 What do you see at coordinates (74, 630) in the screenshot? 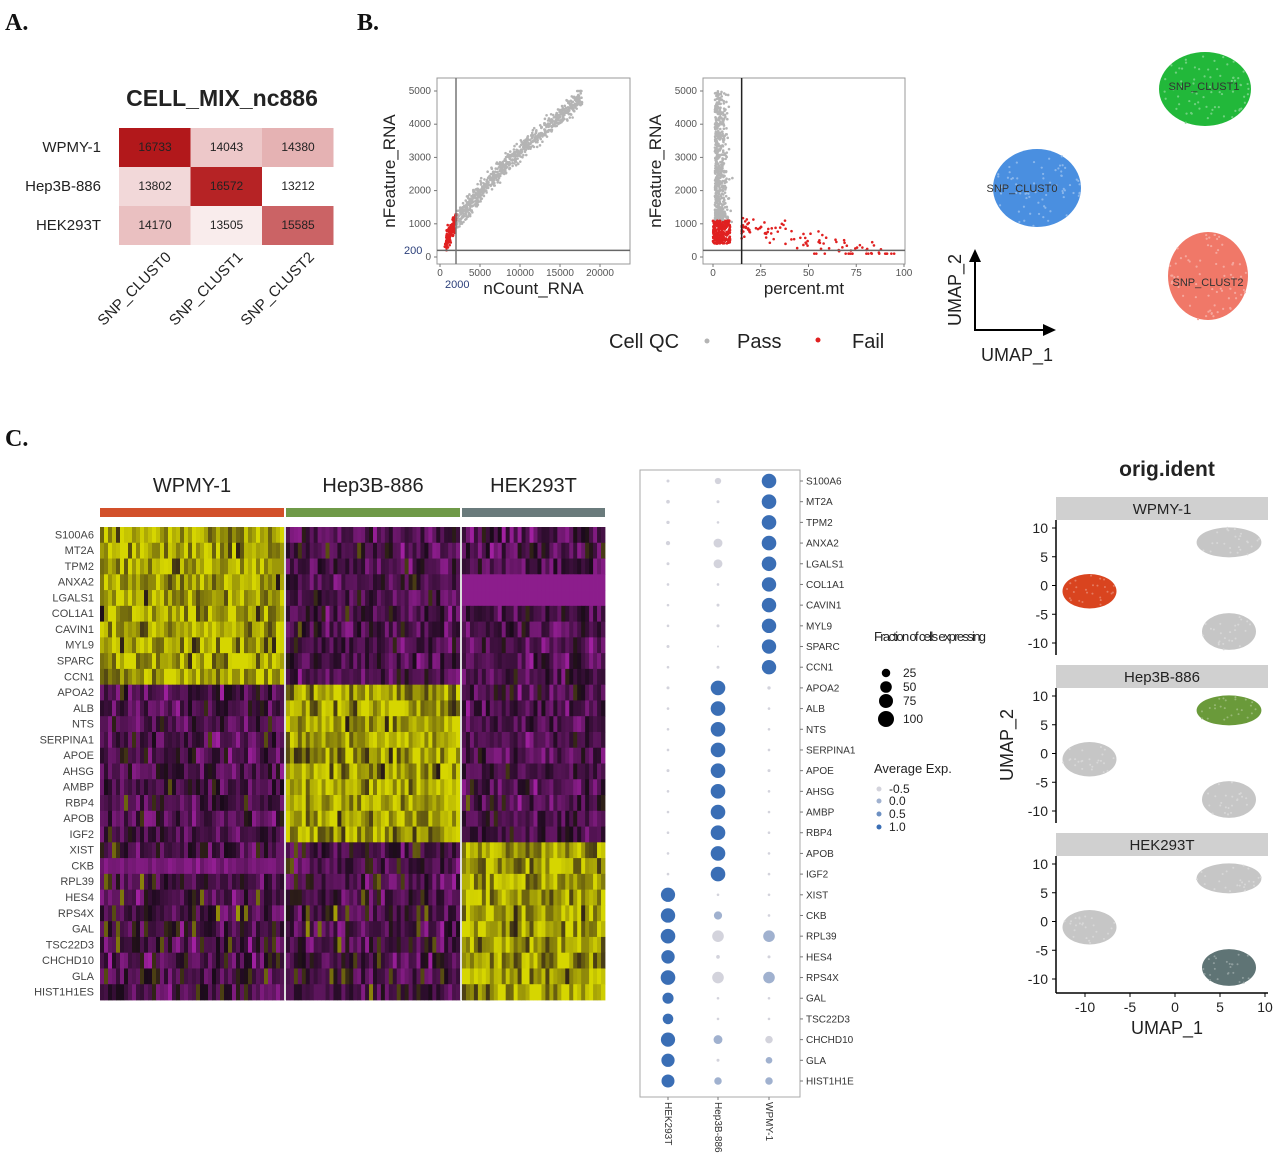
I see `gene-label: CAVIN1` at bounding box center [74, 630].